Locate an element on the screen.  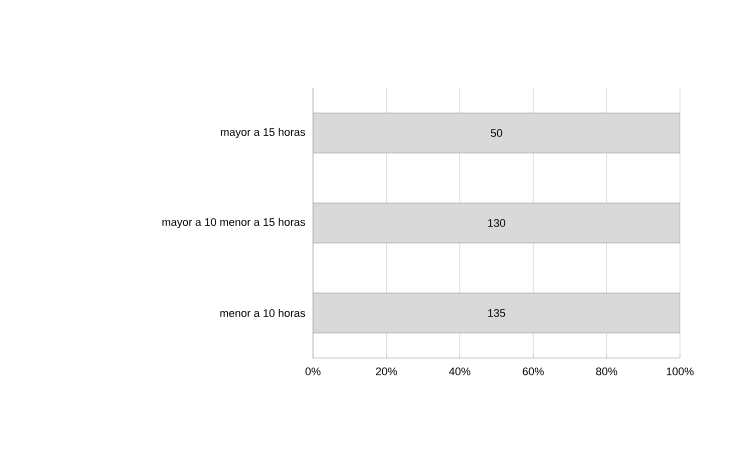
x-tick-label: 20% is located at coordinates (386, 372).